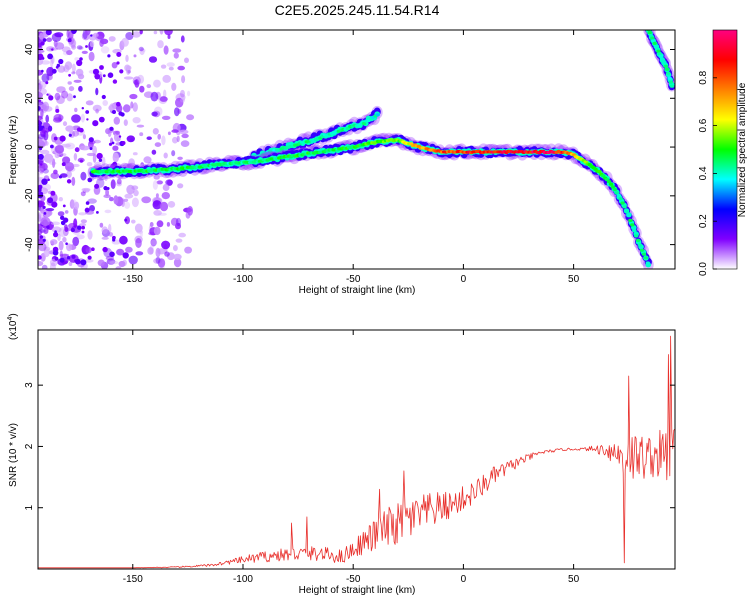  Describe the element at coordinates (703, 269) in the screenshot. I see `colorbar-tick-label: 0.0` at that location.